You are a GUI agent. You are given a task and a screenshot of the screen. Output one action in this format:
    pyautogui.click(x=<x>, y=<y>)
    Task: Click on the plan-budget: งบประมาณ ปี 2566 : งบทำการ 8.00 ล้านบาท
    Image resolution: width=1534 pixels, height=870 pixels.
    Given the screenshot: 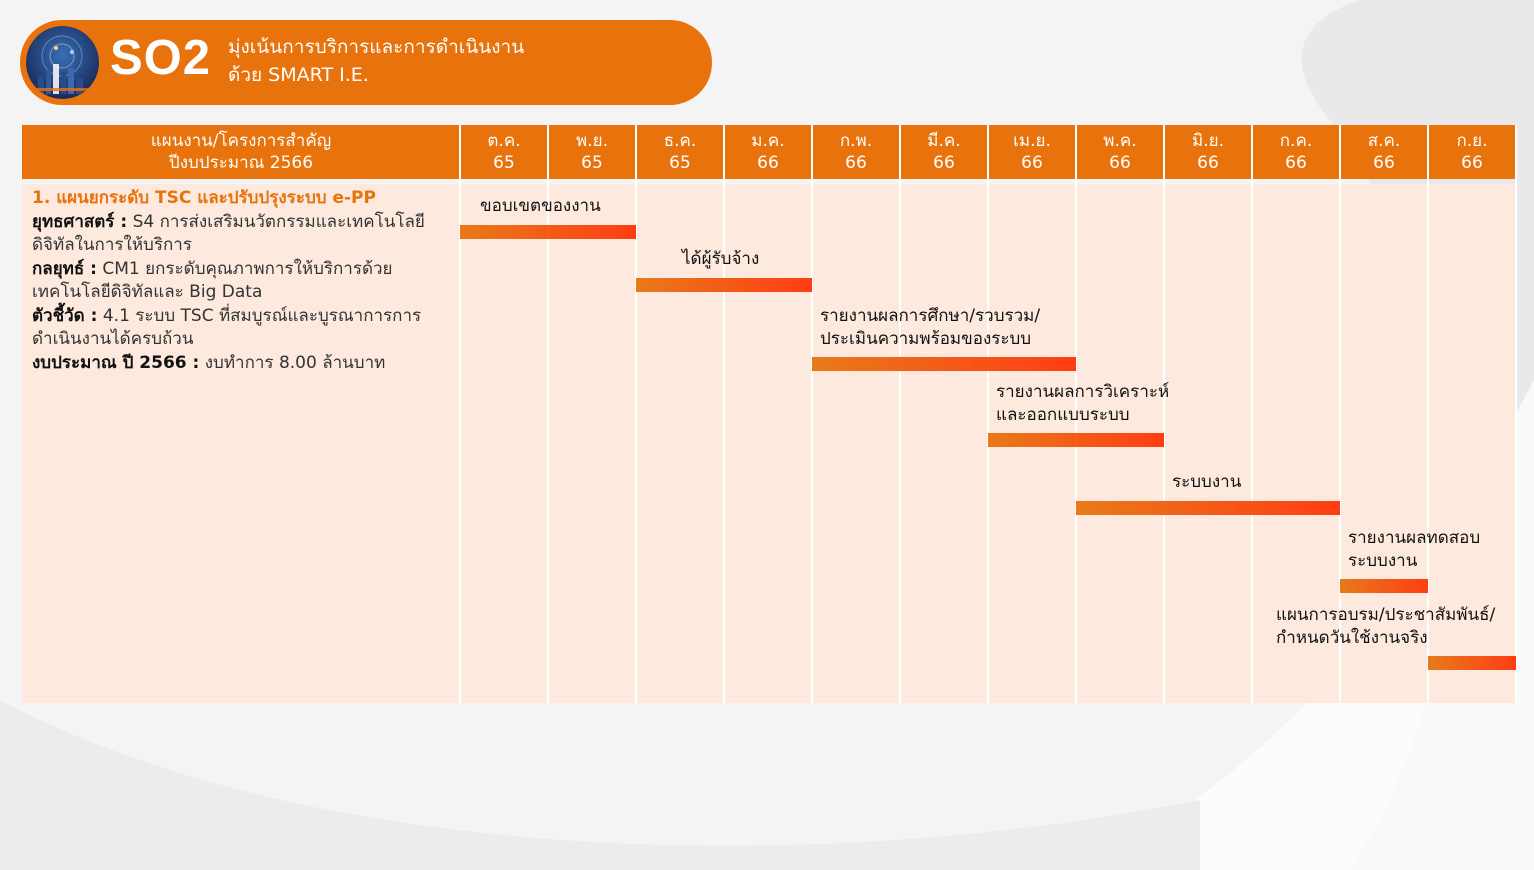 What is the action you would take?
    pyautogui.click(x=242, y=364)
    